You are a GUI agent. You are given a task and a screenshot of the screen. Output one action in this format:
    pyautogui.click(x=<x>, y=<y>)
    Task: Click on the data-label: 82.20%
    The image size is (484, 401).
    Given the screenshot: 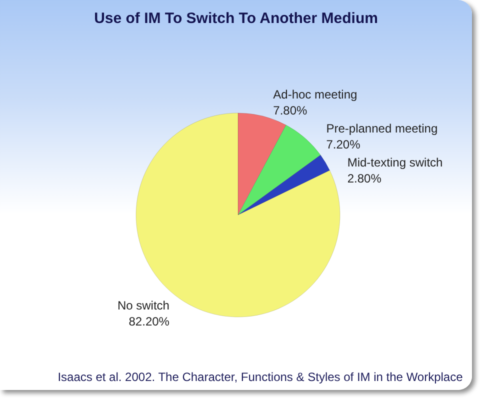 What is the action you would take?
    pyautogui.click(x=149, y=321)
    